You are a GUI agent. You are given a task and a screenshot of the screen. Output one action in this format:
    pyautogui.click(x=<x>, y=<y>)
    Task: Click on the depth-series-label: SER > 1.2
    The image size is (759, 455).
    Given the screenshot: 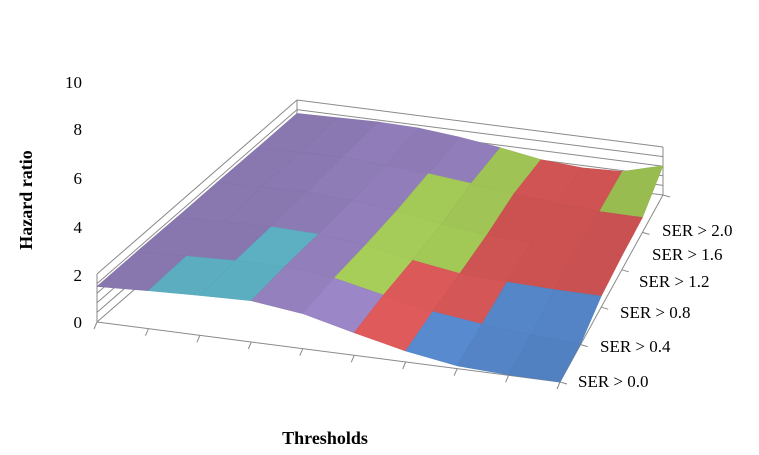 What is the action you would take?
    pyautogui.click(x=674, y=281)
    